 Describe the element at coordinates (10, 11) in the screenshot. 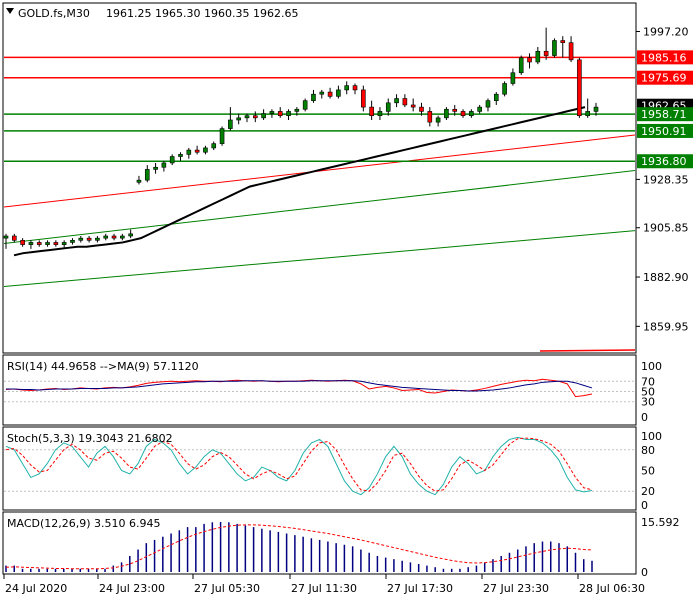

I see `dropdown-triangle-icon` at that location.